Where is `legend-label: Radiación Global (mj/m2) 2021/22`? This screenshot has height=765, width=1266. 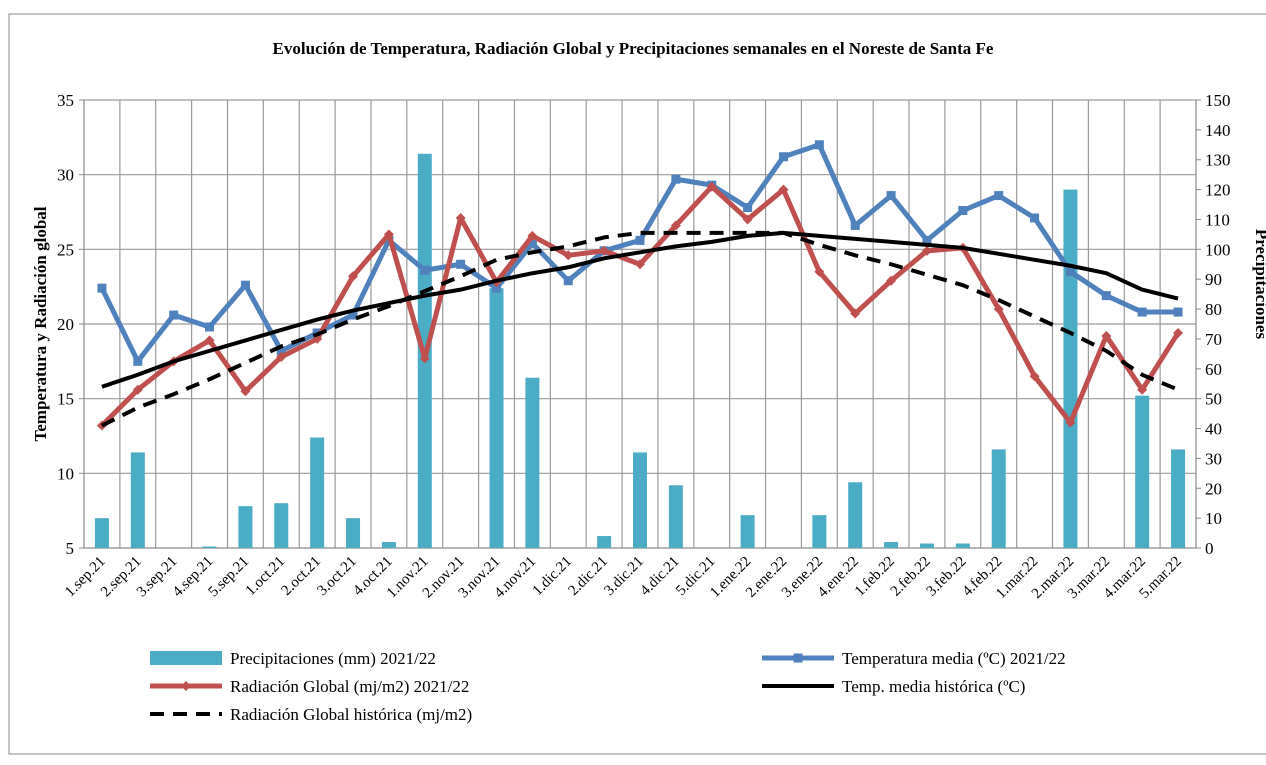 legend-label: Radiación Global (mj/m2) 2021/22 is located at coordinates (349, 686).